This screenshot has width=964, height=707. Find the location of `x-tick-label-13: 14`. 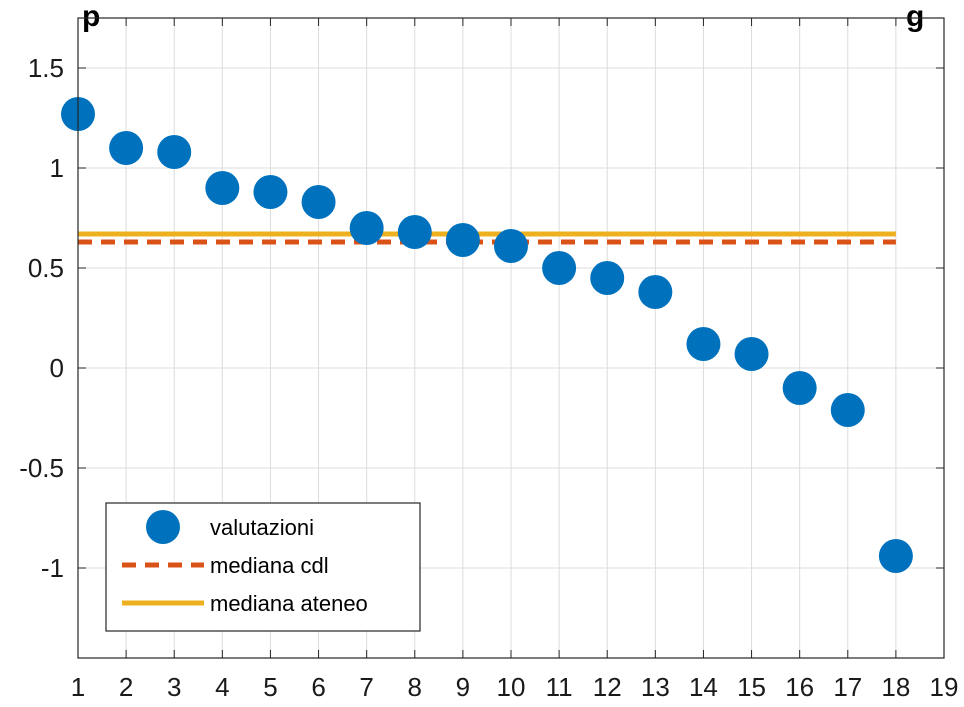

x-tick-label-13: 14 is located at coordinates (703, 687).